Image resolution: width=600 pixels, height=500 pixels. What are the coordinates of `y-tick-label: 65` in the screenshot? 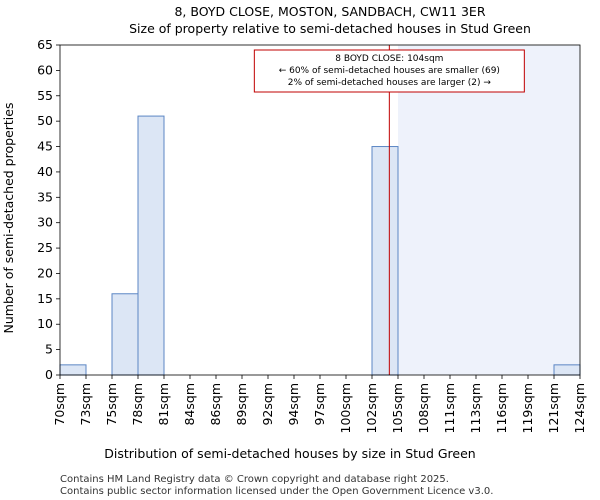 It's located at (45, 44).